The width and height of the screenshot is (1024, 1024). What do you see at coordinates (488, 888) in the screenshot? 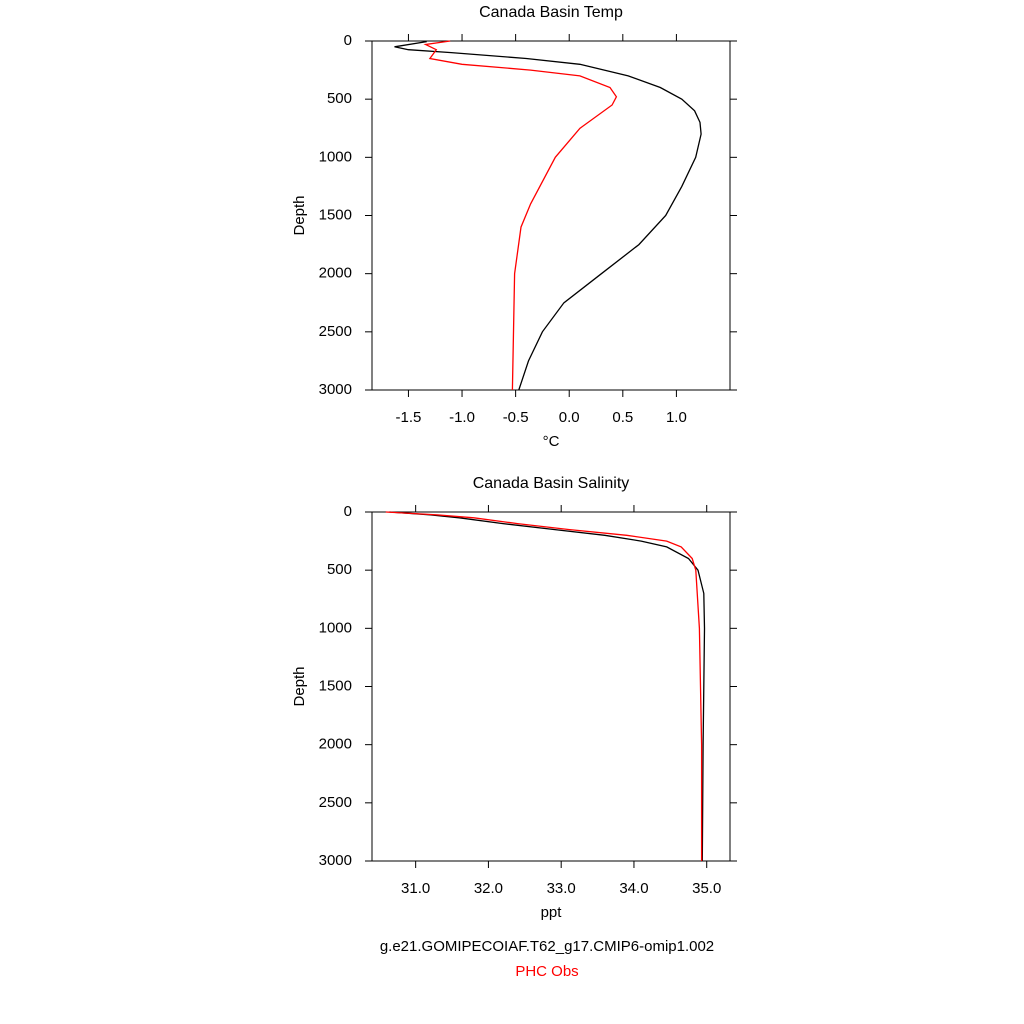
I see `x-tick-label: 32.0` at bounding box center [488, 888].